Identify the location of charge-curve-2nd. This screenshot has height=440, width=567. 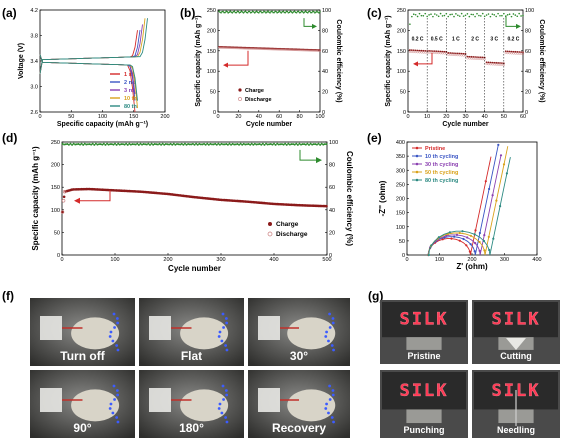
(90, 52).